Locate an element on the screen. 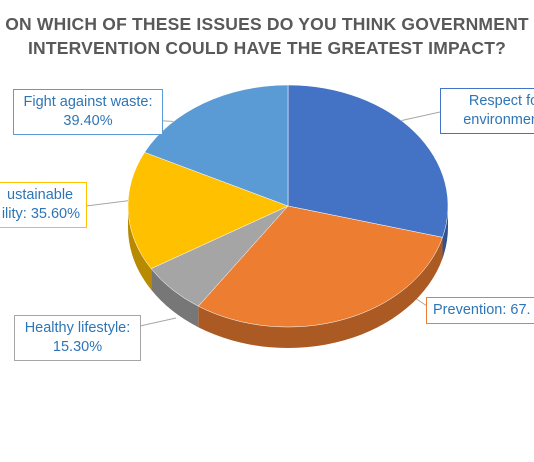 This screenshot has height=462, width=534. pie-slice-respect-for-environment is located at coordinates (368, 161).